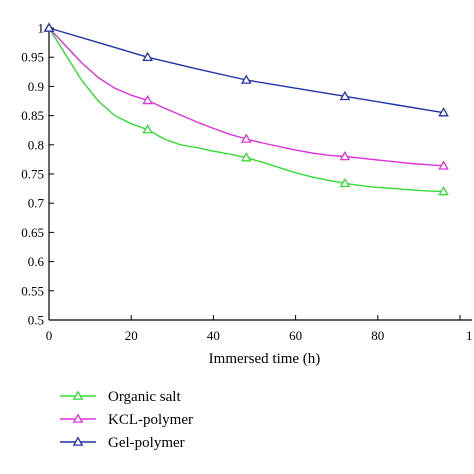  What do you see at coordinates (32, 232) in the screenshot?
I see `y-tick-label: 0.65` at bounding box center [32, 232].